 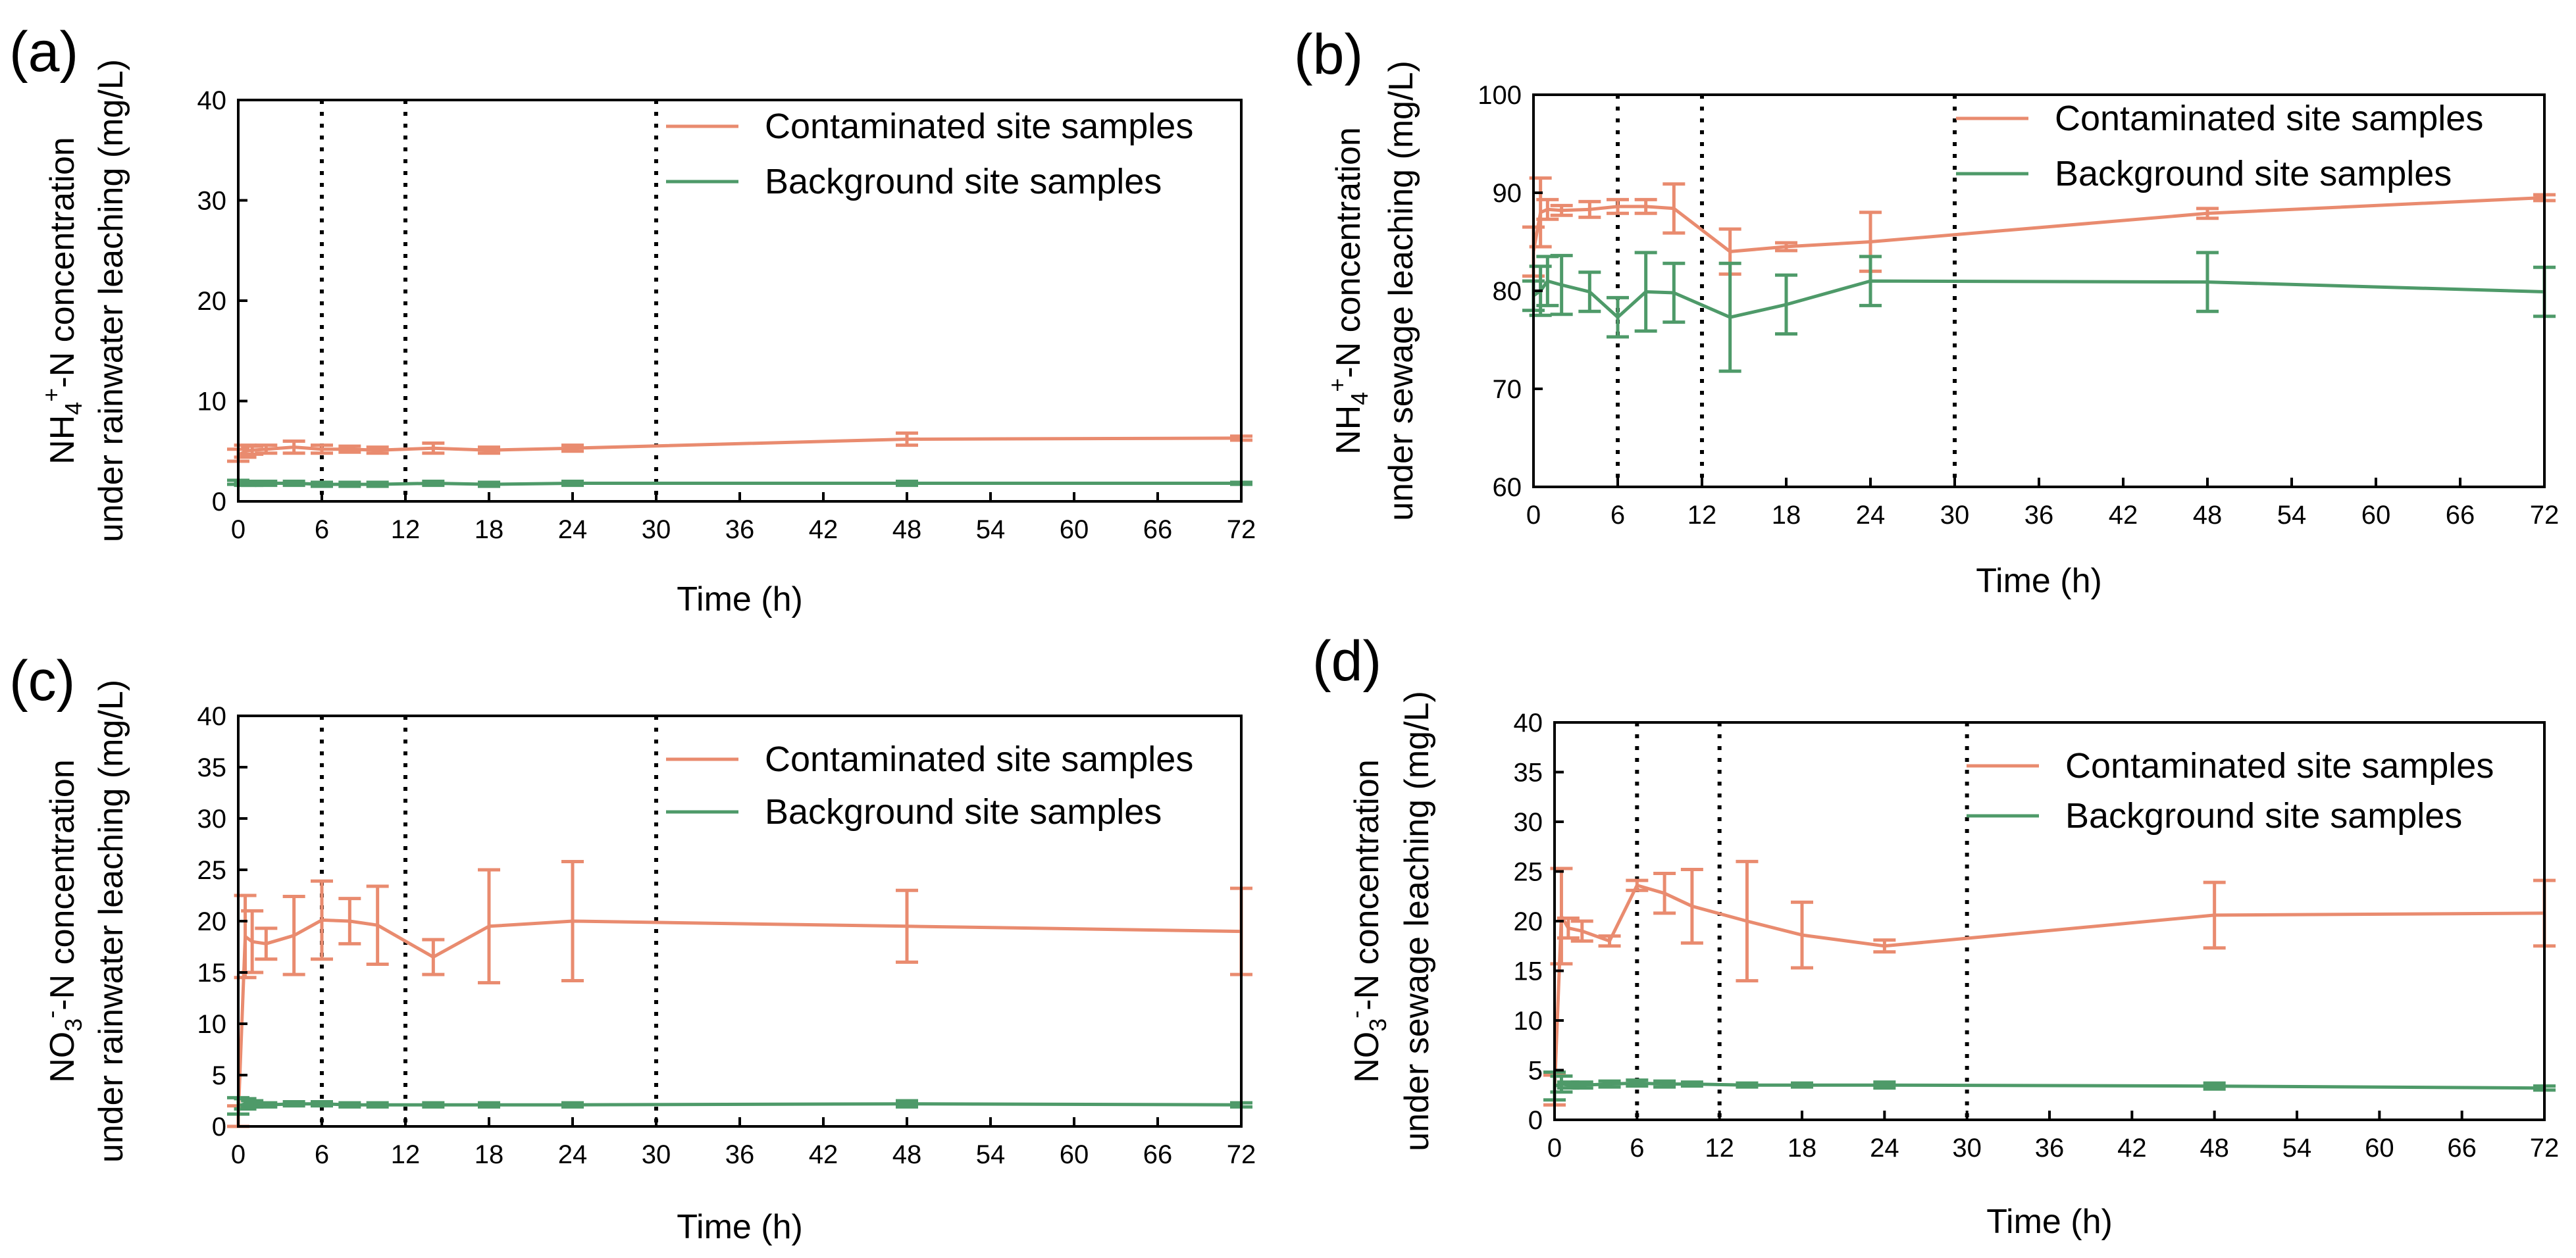 What do you see at coordinates (2253, 173) in the screenshot?
I see `background-legend-label: Background site samples` at bounding box center [2253, 173].